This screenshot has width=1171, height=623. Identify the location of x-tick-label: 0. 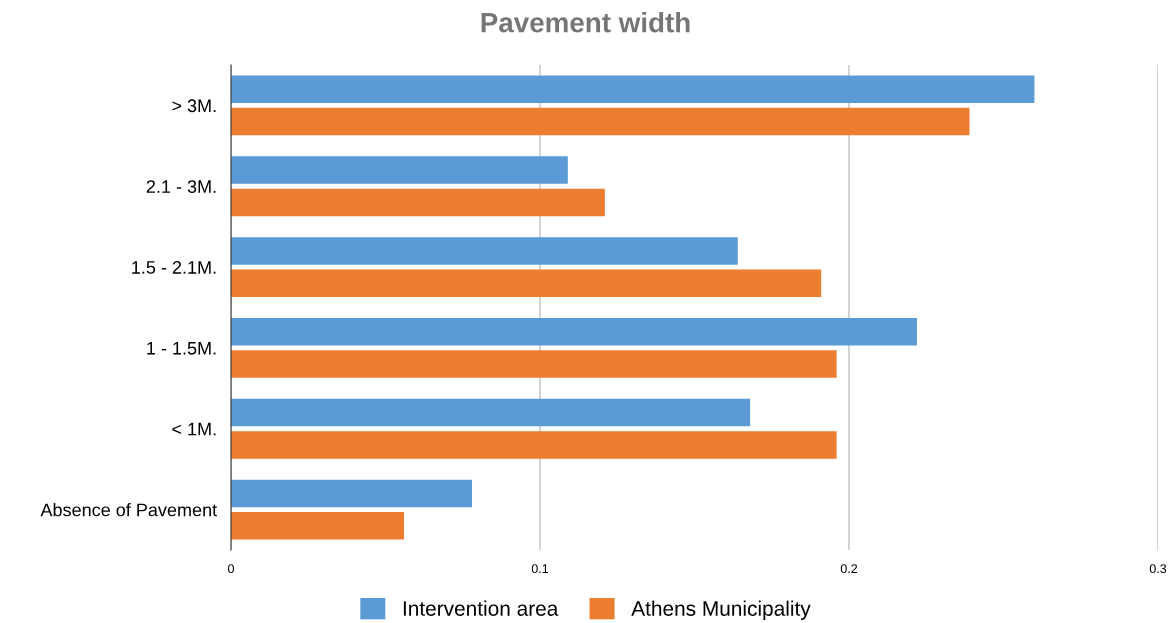
(231, 569).